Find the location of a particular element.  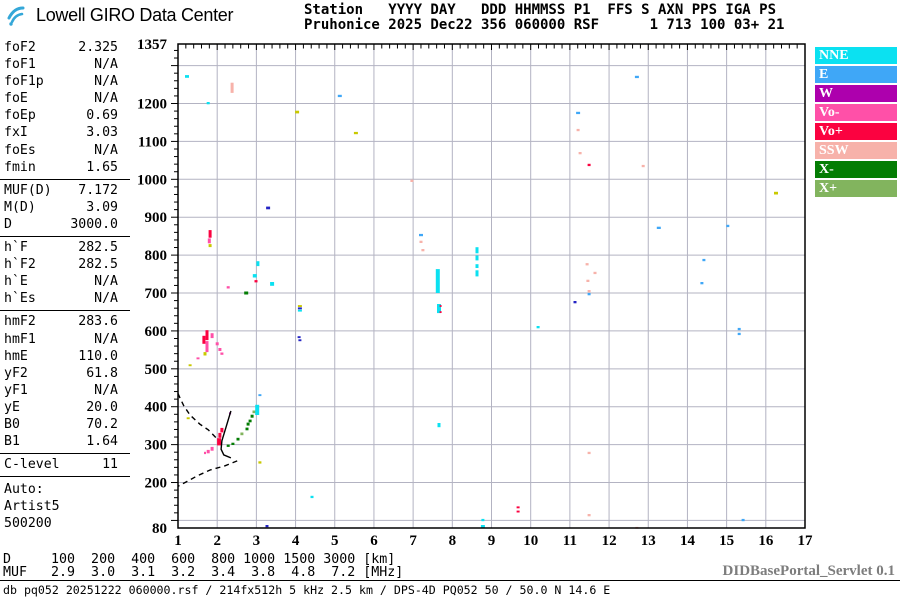

parameter-row: h`F 282.5 is located at coordinates (65, 247).